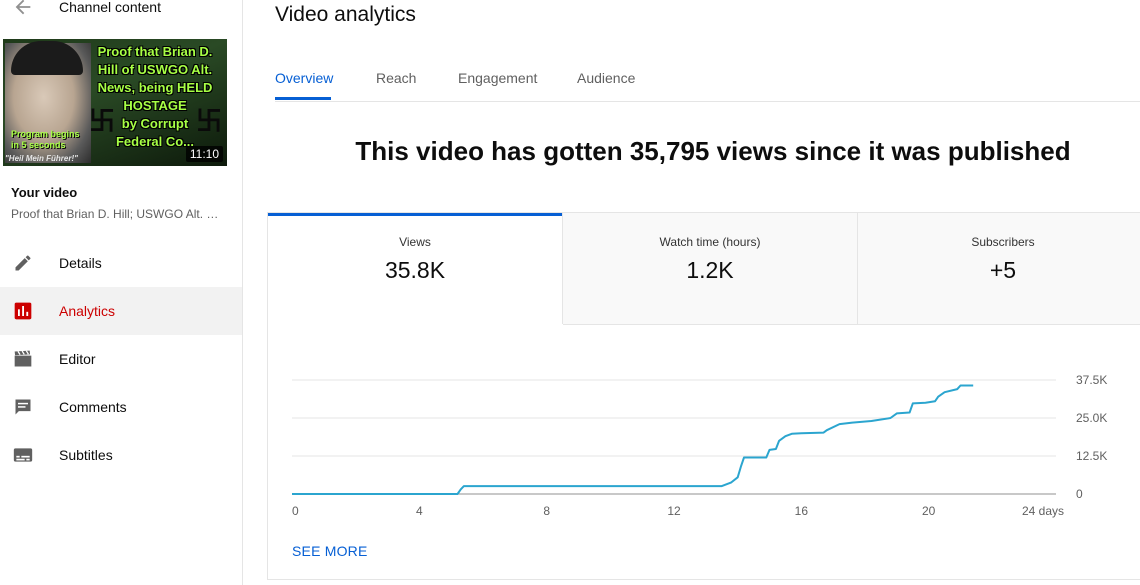 The image size is (1140, 585). I want to click on analytics-icon, so click(23, 311).